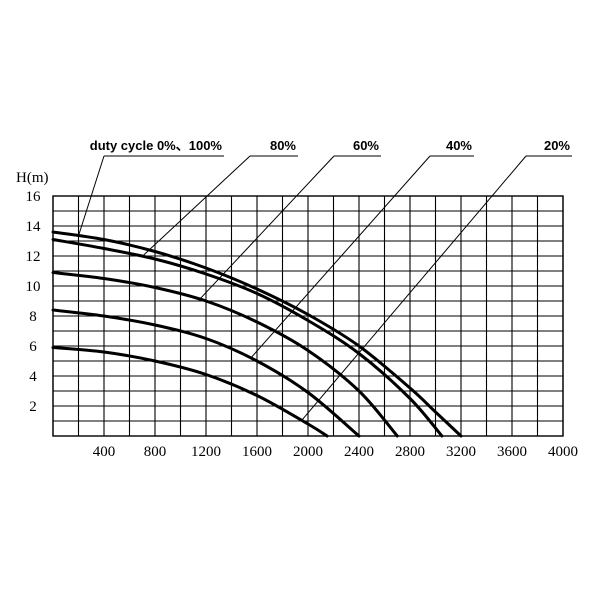 The height and width of the screenshot is (600, 600). Describe the element at coordinates (33, 347) in the screenshot. I see `y-tick-label: 6` at that location.